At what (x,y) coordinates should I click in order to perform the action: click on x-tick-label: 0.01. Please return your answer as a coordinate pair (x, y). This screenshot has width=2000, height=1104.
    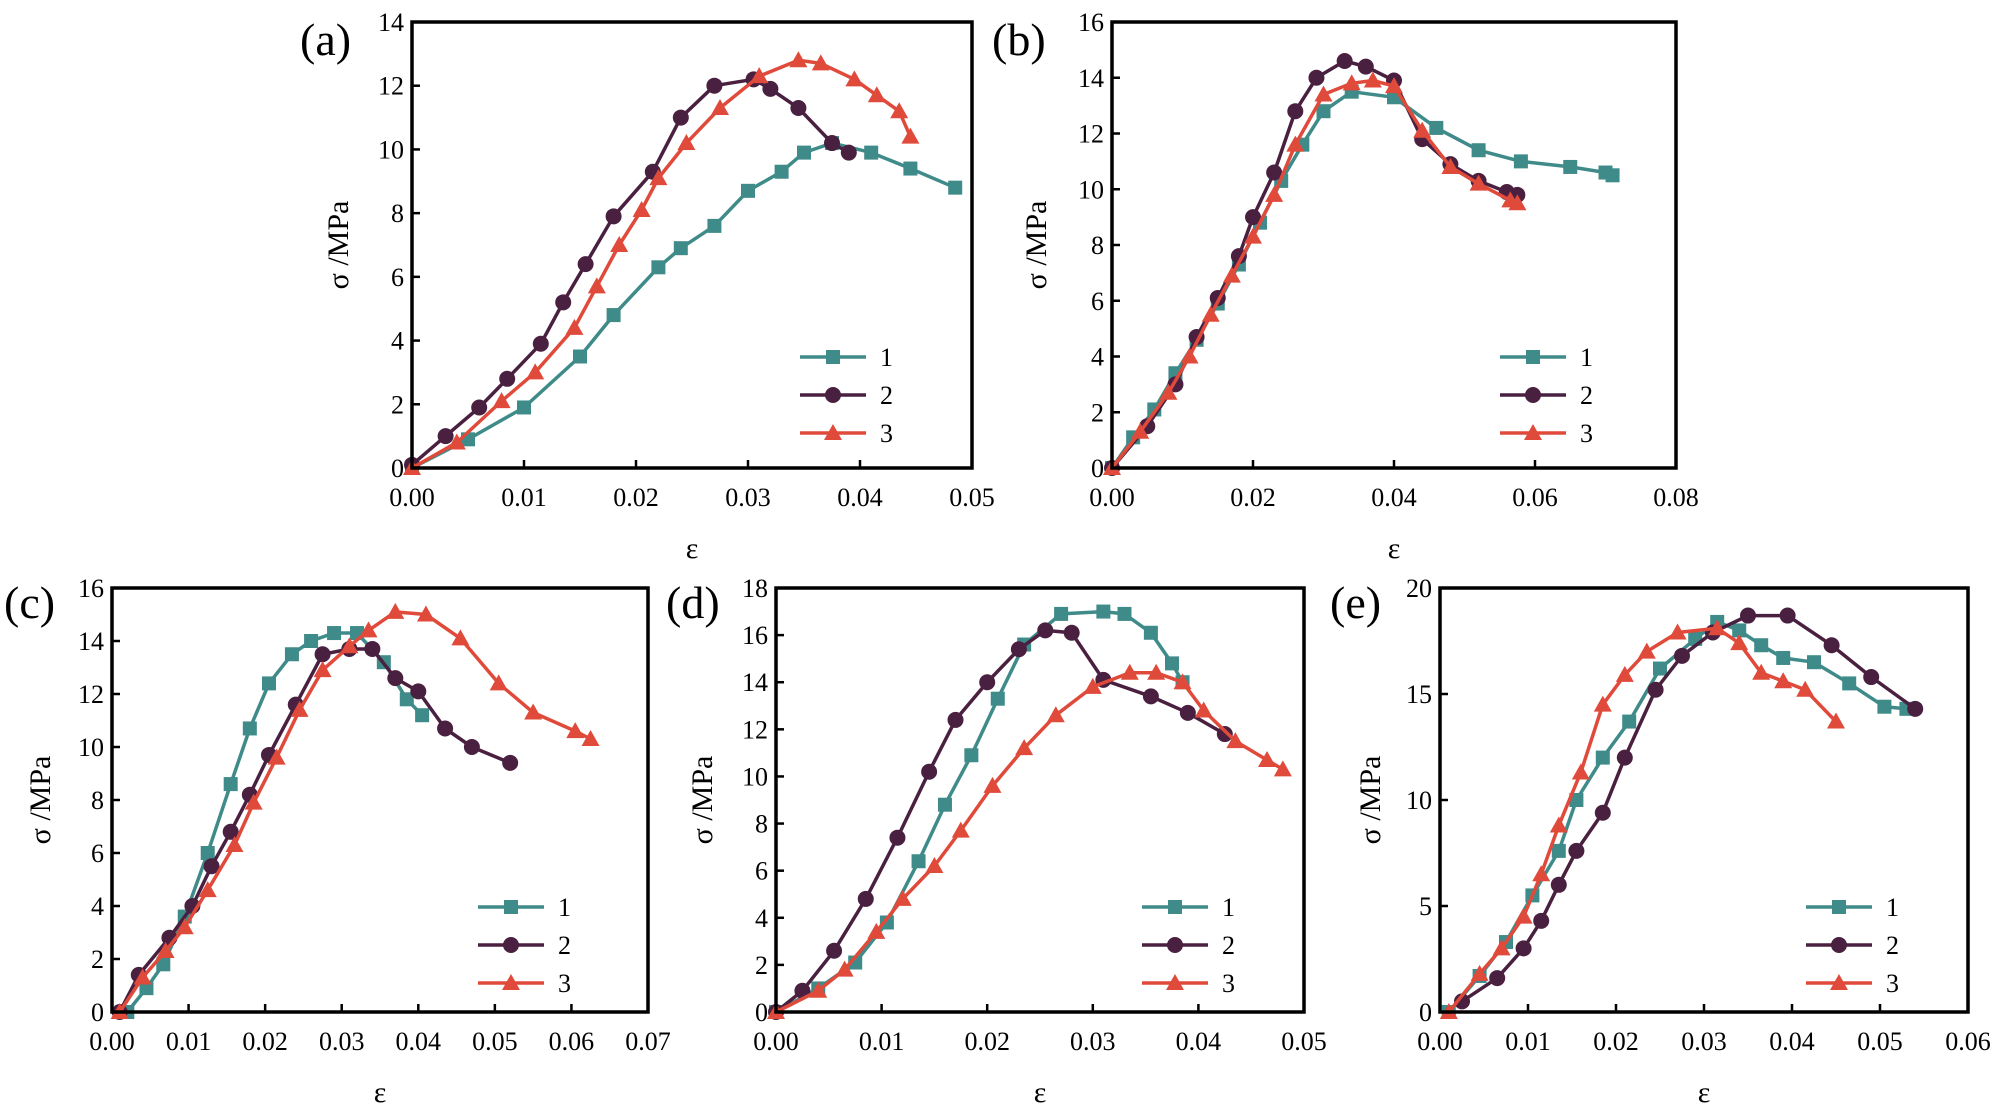
    Looking at the image, I should click on (882, 1041).